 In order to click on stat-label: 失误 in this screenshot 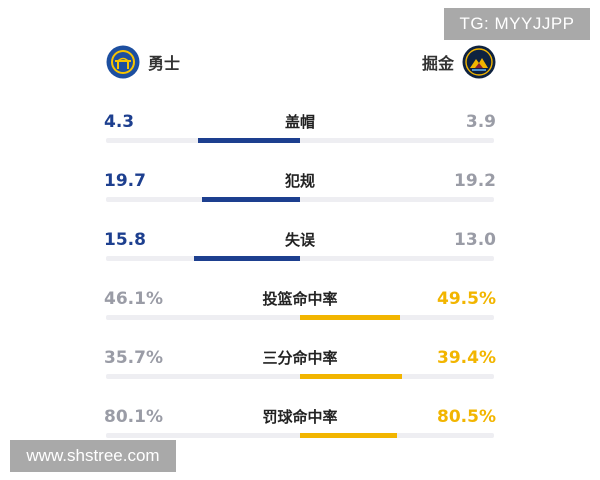, I will do `click(299, 240)`.